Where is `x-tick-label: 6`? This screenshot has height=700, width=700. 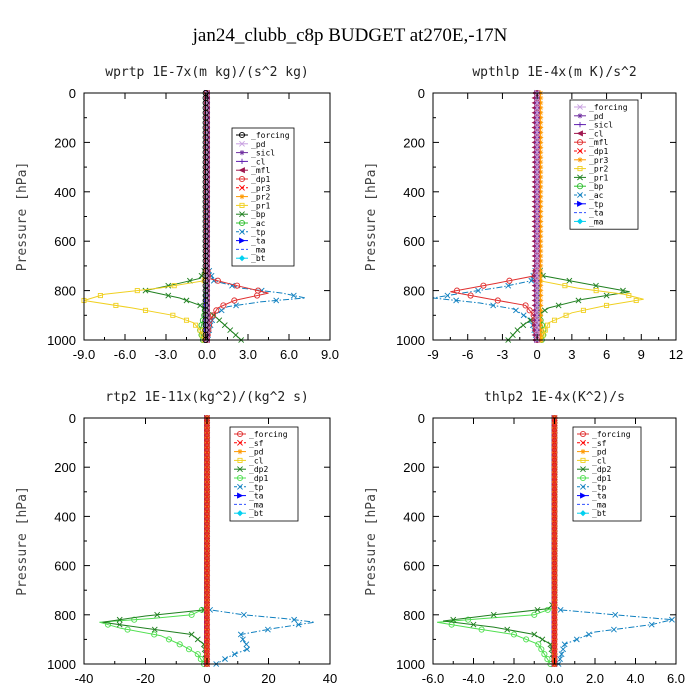
x-tick-label: 6 is located at coordinates (606, 354).